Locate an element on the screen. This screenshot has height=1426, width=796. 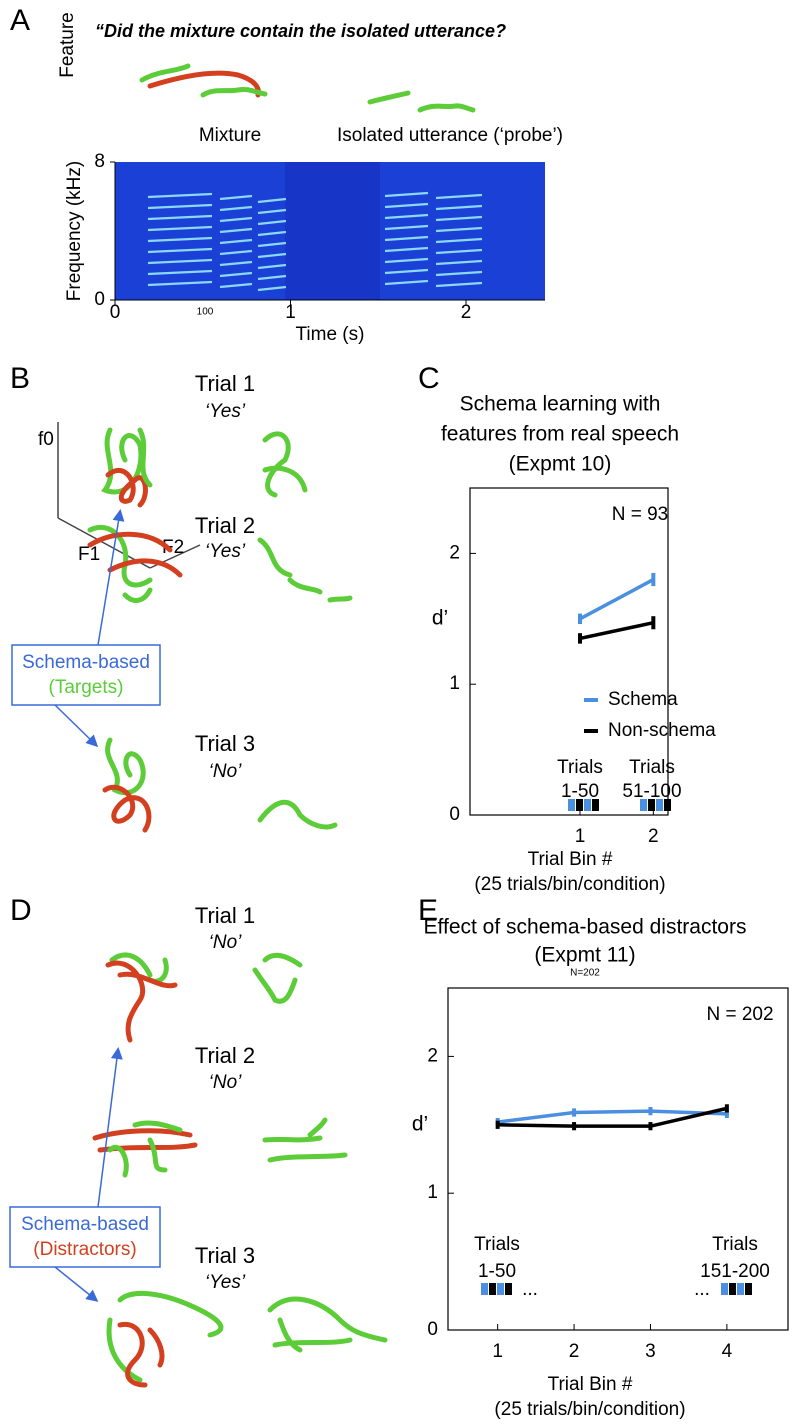
axis-label: F2 is located at coordinates (173, 547).